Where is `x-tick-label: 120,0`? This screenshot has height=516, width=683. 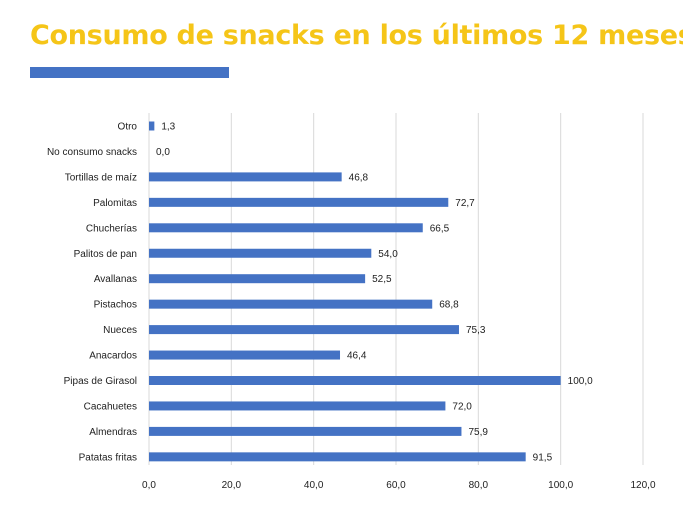 x-tick-label: 120,0 is located at coordinates (642, 485).